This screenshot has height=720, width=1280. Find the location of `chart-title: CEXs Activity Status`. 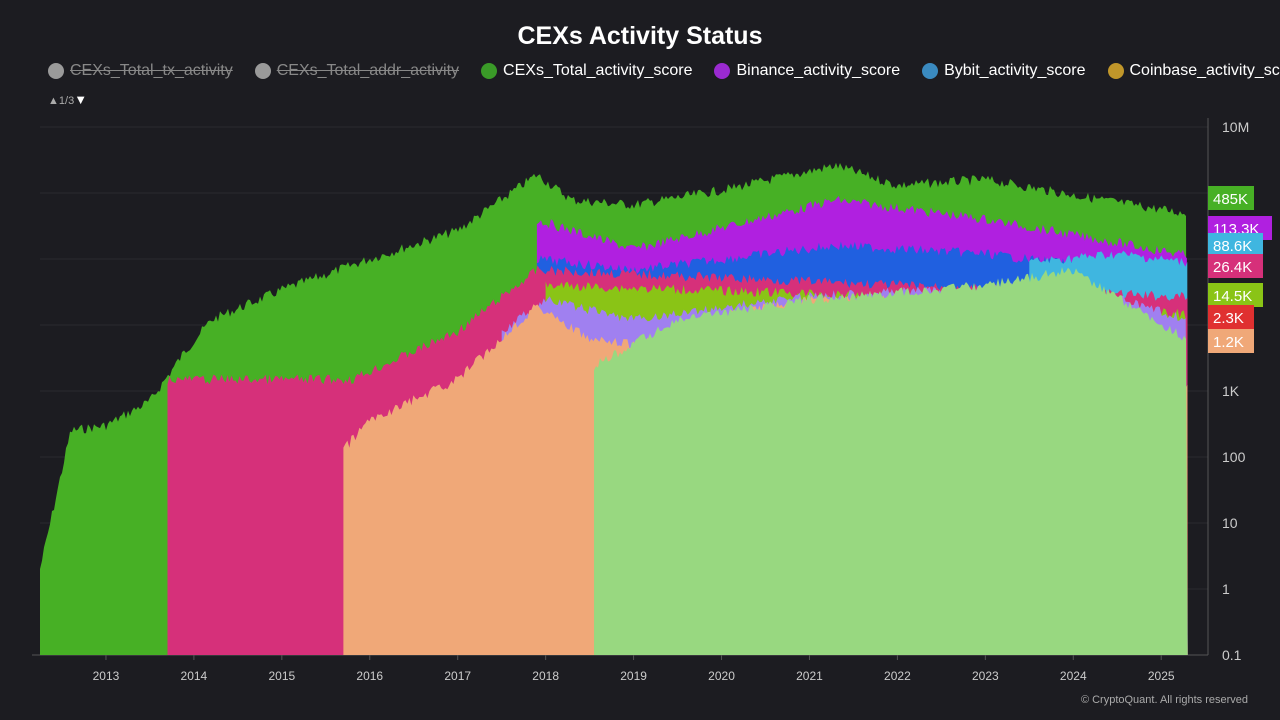

chart-title: CEXs Activity Status is located at coordinates (640, 36).